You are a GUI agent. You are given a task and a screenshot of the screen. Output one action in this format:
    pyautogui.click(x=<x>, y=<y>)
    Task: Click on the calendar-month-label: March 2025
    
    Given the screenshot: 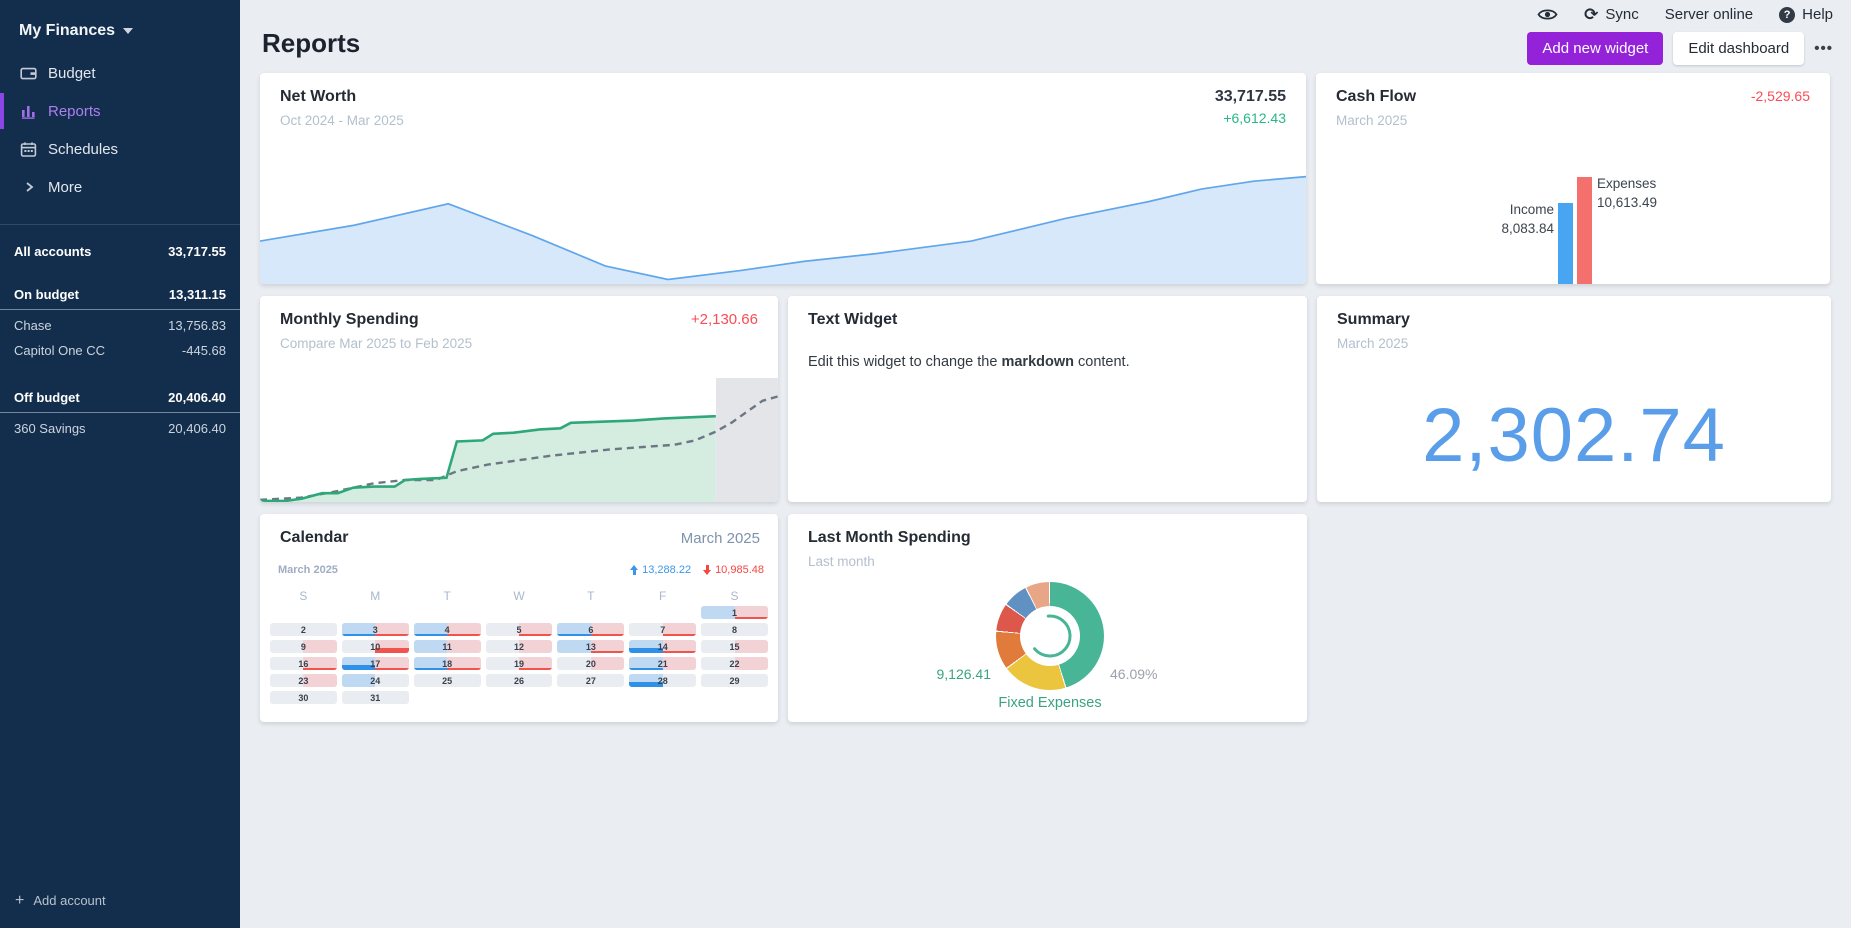 What is the action you would take?
    pyautogui.click(x=308, y=570)
    